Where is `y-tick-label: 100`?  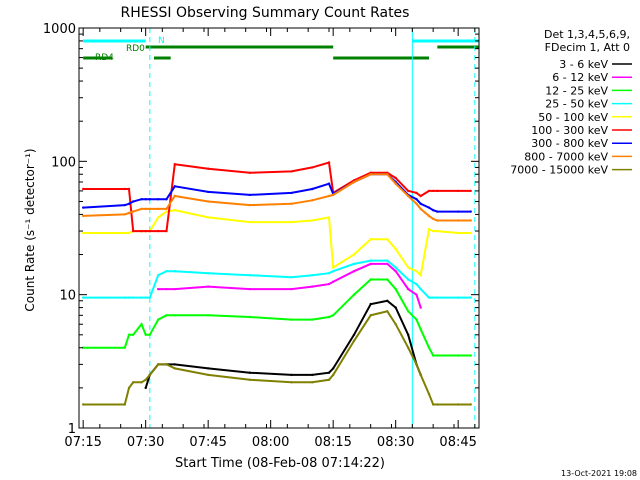 y-tick-label: 100 is located at coordinates (63, 162).